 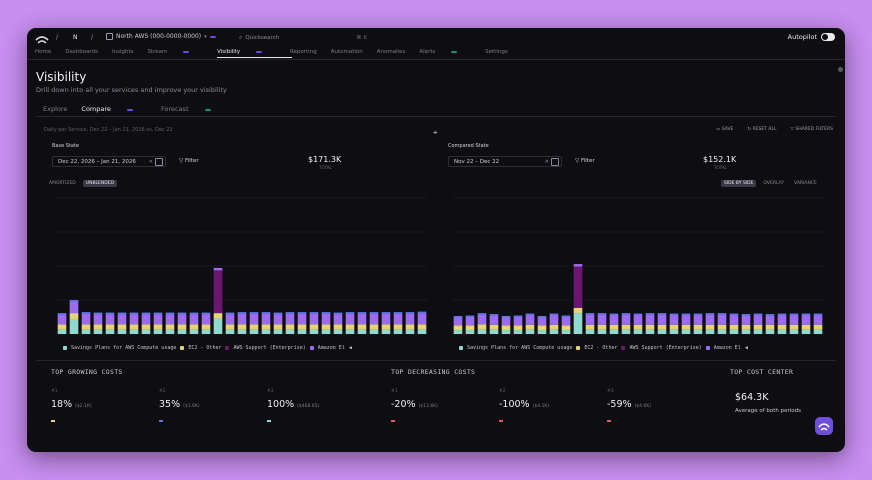 What do you see at coordinates (629, 404) in the screenshot?
I see `decreasing-card: -59% ($4.6K)` at bounding box center [629, 404].